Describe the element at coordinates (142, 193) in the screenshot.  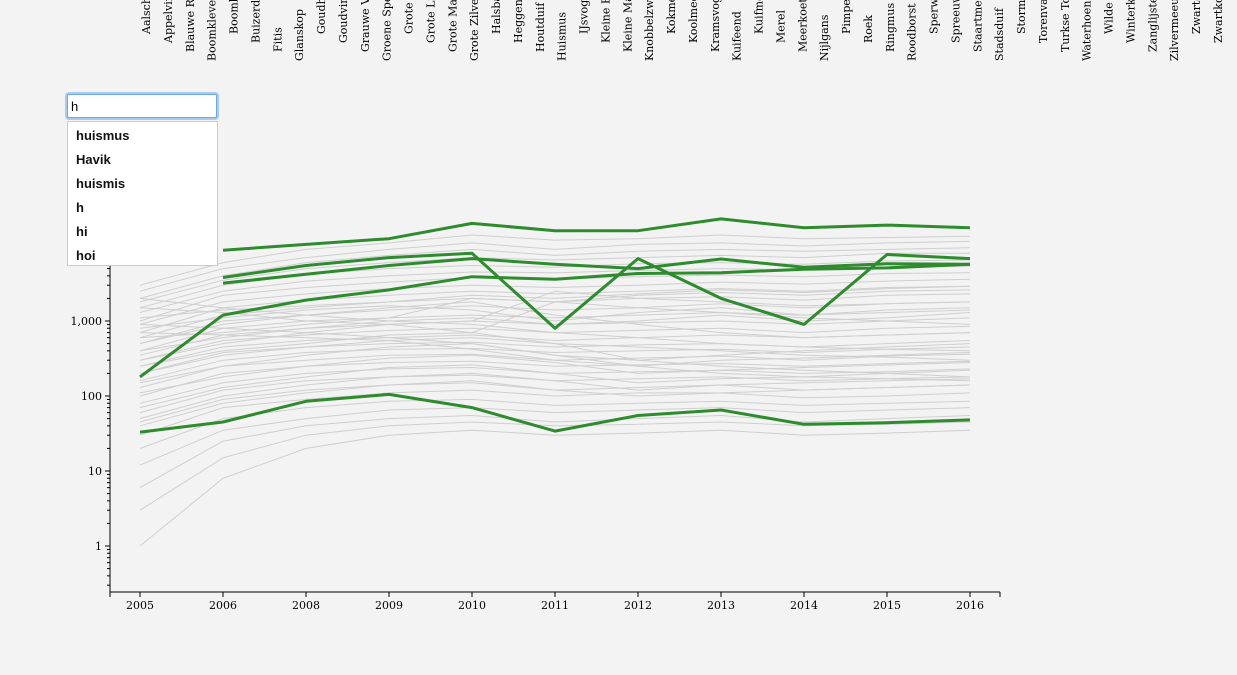
I see `suggestions-dropdown: huismus Havik huismis h hi hoi` at that location.